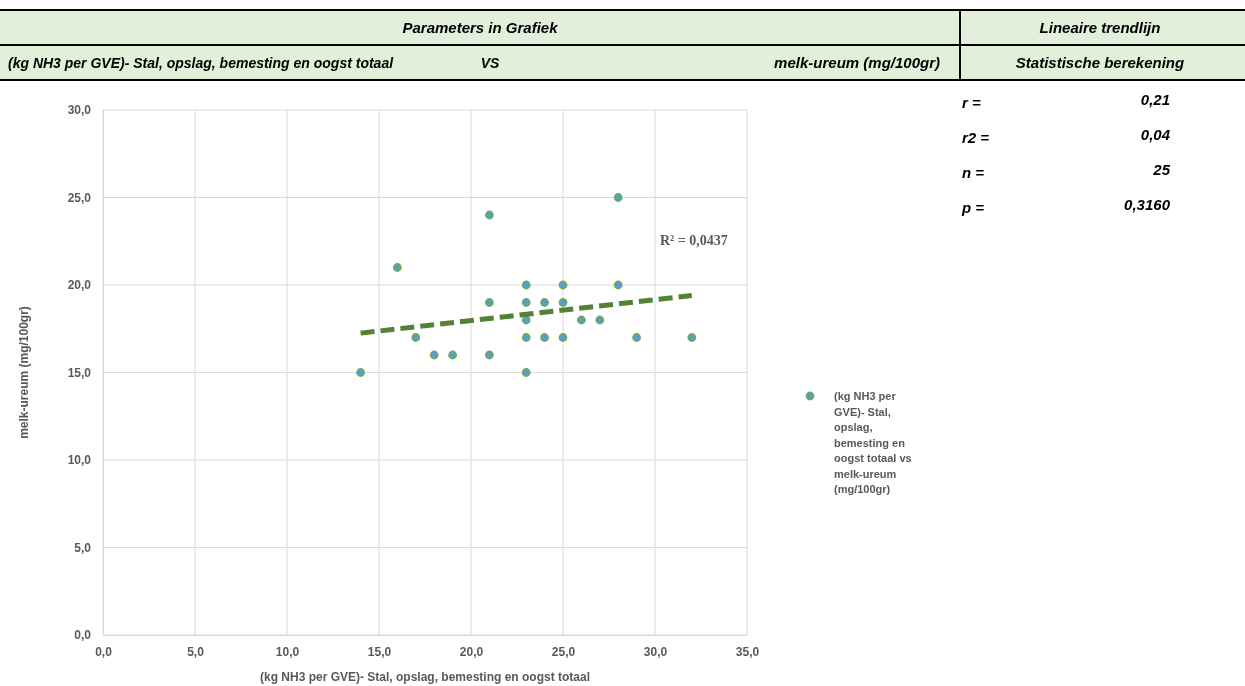  I want to click on x-tick-label: 30,0, so click(655, 651).